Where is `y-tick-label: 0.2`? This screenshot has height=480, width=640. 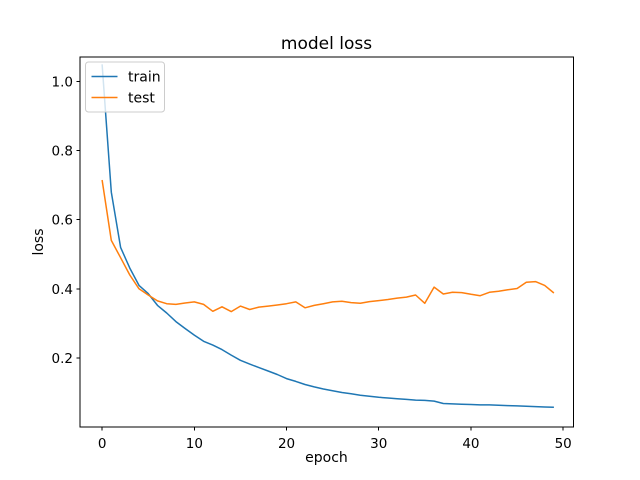 y-tick-label: 0.2 is located at coordinates (62, 359).